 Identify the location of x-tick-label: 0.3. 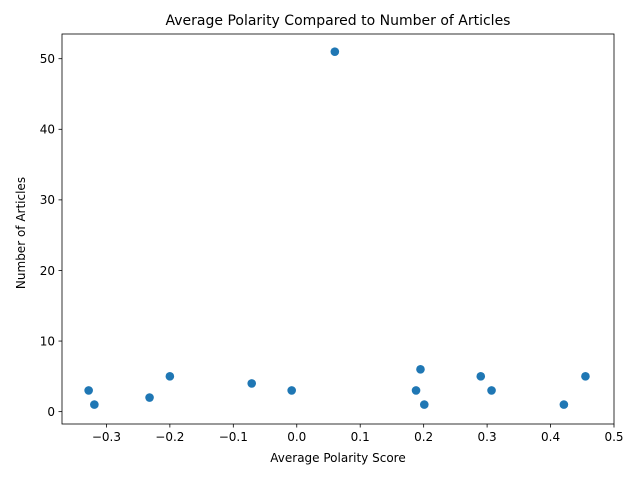
(487, 437).